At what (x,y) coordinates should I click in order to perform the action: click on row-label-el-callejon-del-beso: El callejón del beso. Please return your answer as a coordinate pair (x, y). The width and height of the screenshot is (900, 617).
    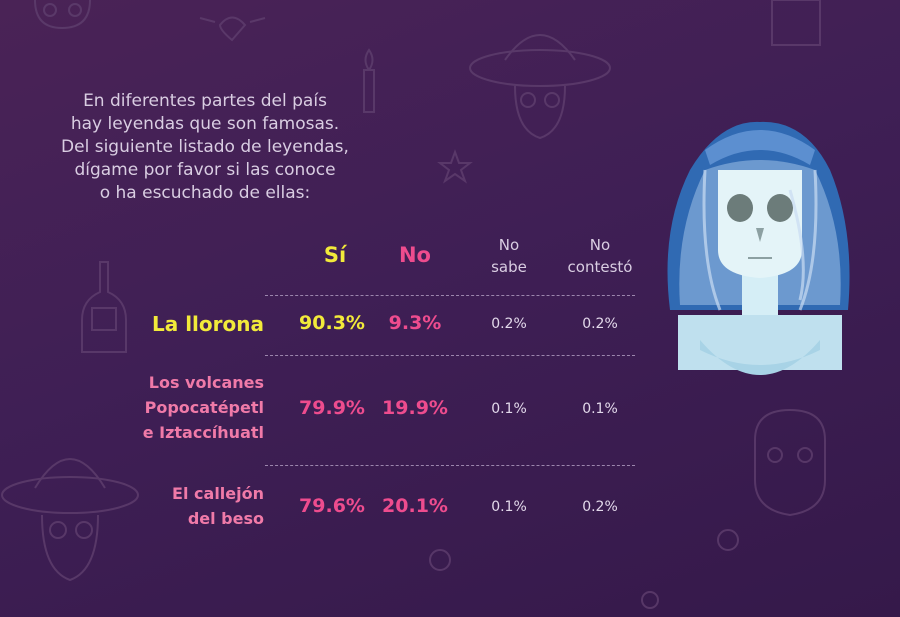
    Looking at the image, I should click on (218, 506).